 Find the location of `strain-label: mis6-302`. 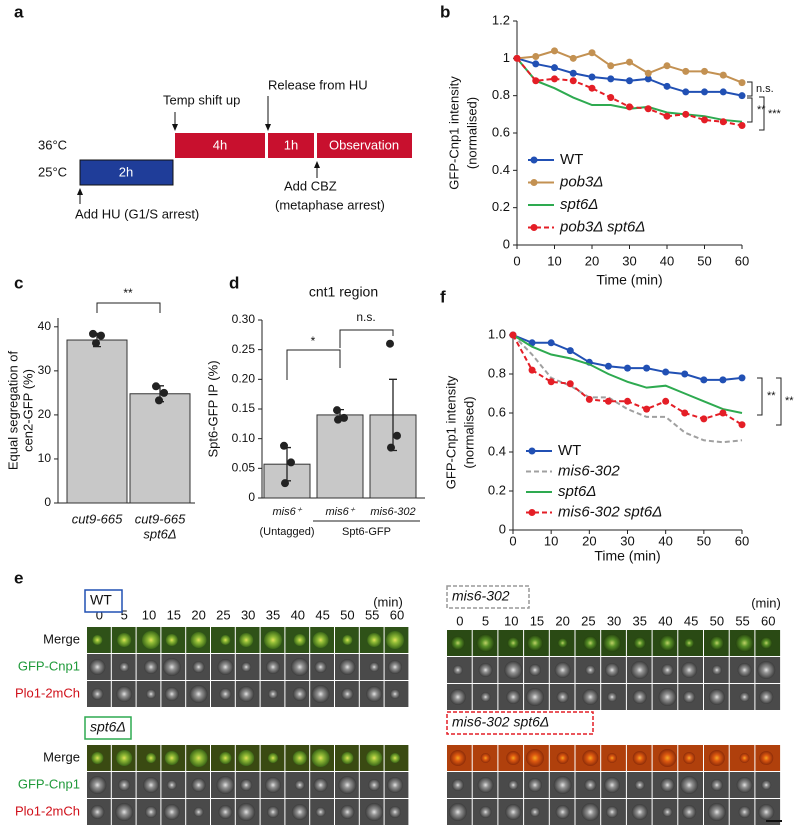

strain-label: mis6-302 is located at coordinates (481, 596).